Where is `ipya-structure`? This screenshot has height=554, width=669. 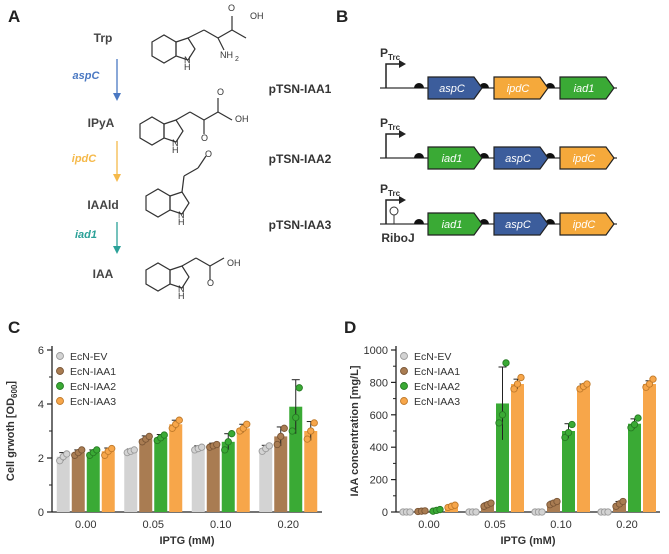
ipya-structure is located at coordinates (186, 122).